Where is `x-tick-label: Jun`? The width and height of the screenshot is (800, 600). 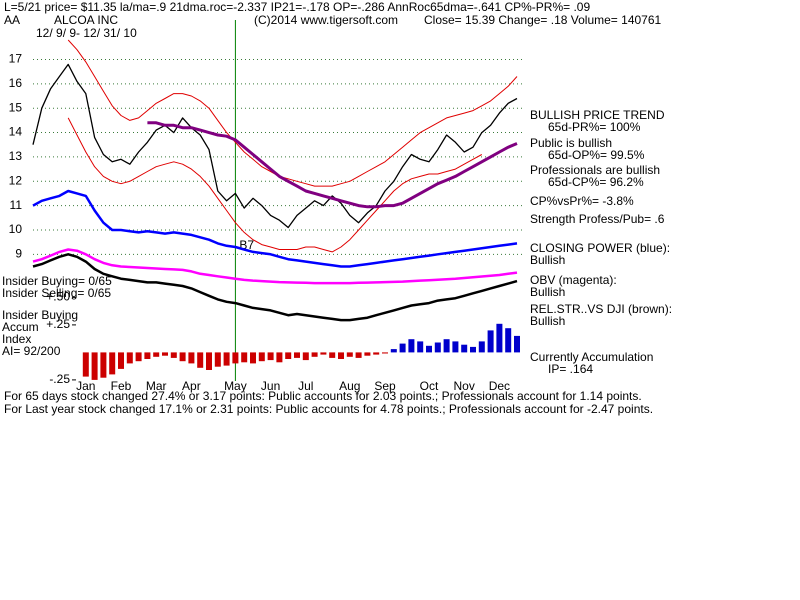
x-tick-label: Jun is located at coordinates (270, 386).